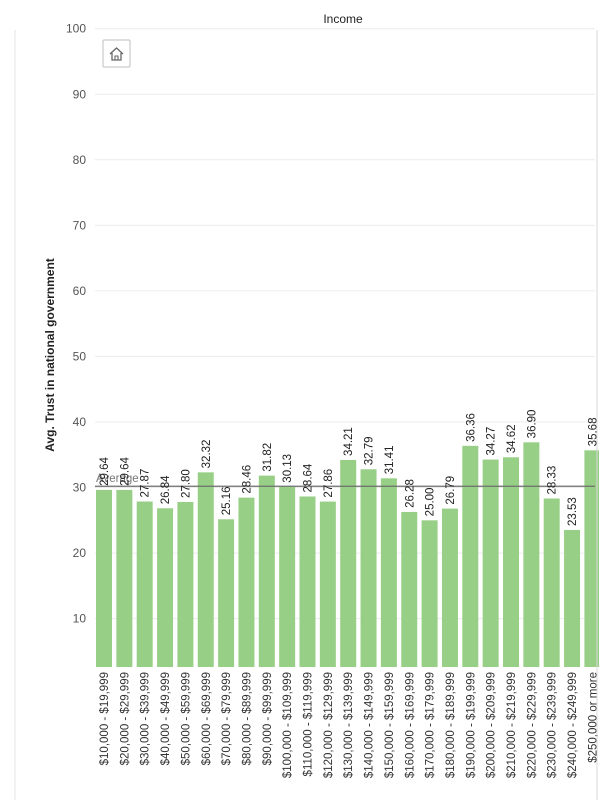  Describe the element at coordinates (268, 457) in the screenshot. I see `data-label: 31.82` at that location.